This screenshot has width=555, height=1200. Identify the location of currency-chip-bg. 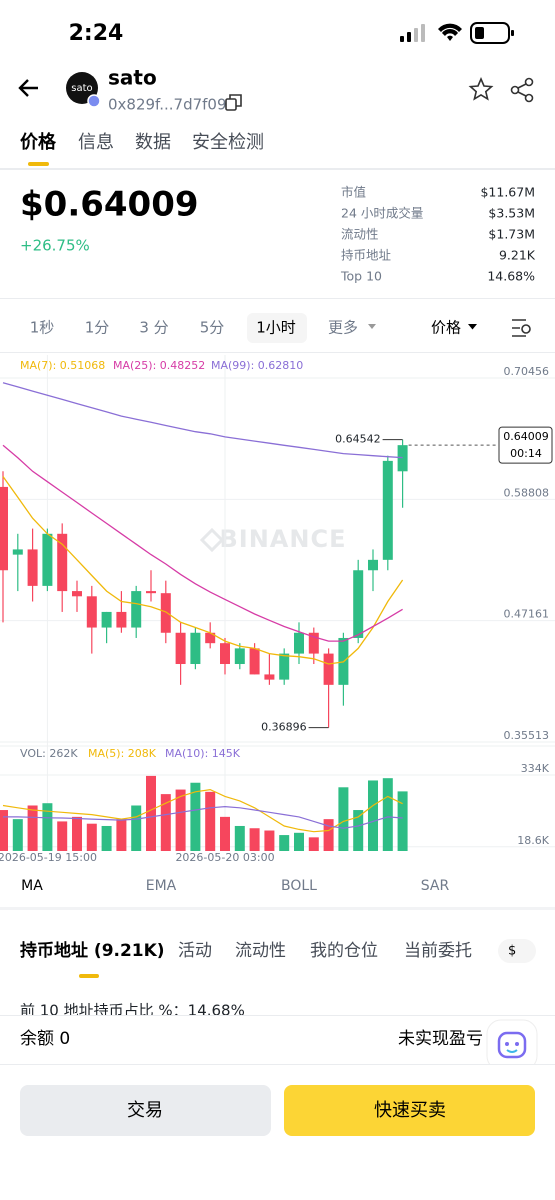
(517, 951).